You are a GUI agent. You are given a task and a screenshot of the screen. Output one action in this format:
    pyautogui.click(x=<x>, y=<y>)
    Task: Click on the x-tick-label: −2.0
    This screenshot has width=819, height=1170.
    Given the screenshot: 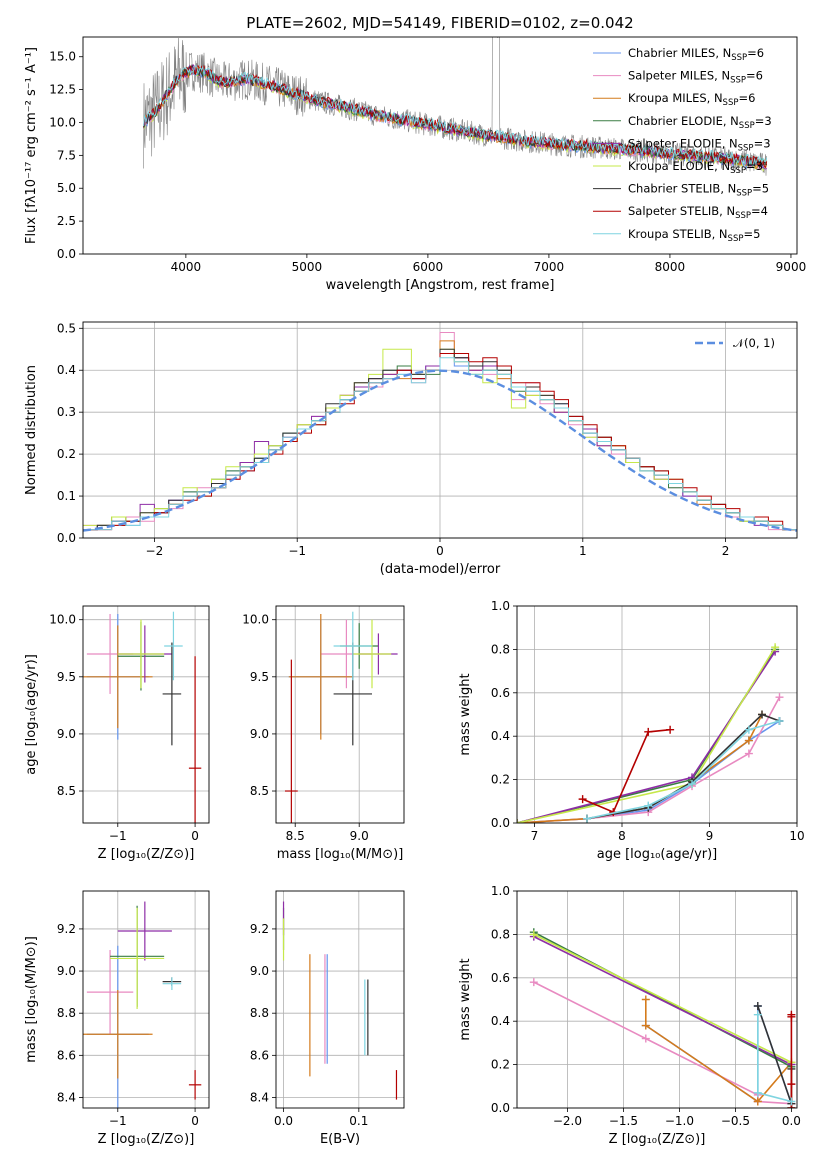 What is the action you would take?
    pyautogui.click(x=567, y=1121)
    